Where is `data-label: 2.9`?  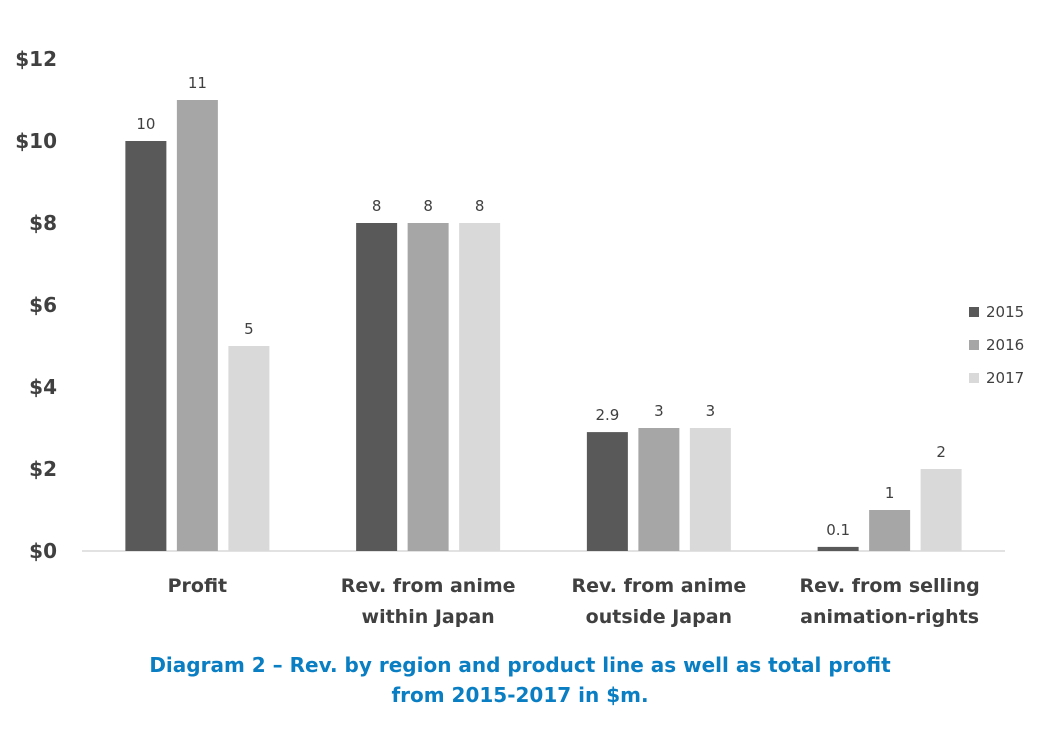
data-label: 2.9 is located at coordinates (607, 415).